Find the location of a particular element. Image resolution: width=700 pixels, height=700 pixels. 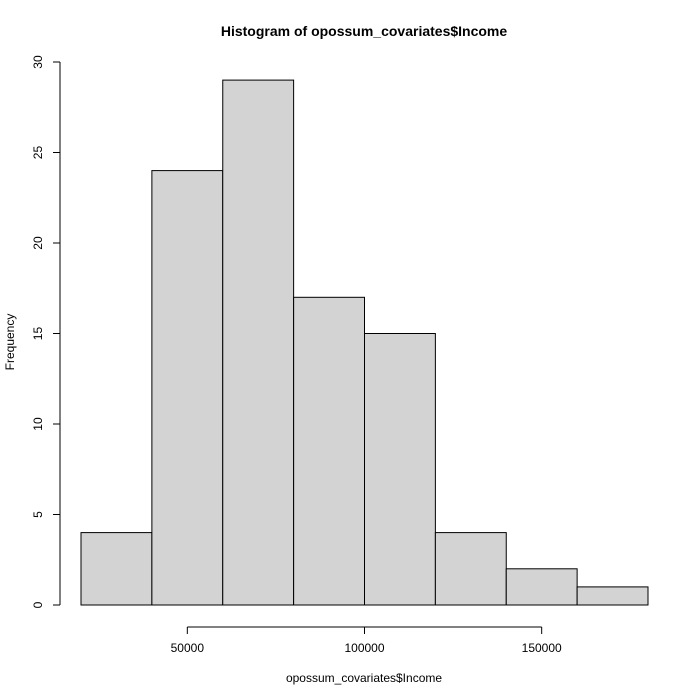

y-tick-label: 0 is located at coordinates (38, 604).